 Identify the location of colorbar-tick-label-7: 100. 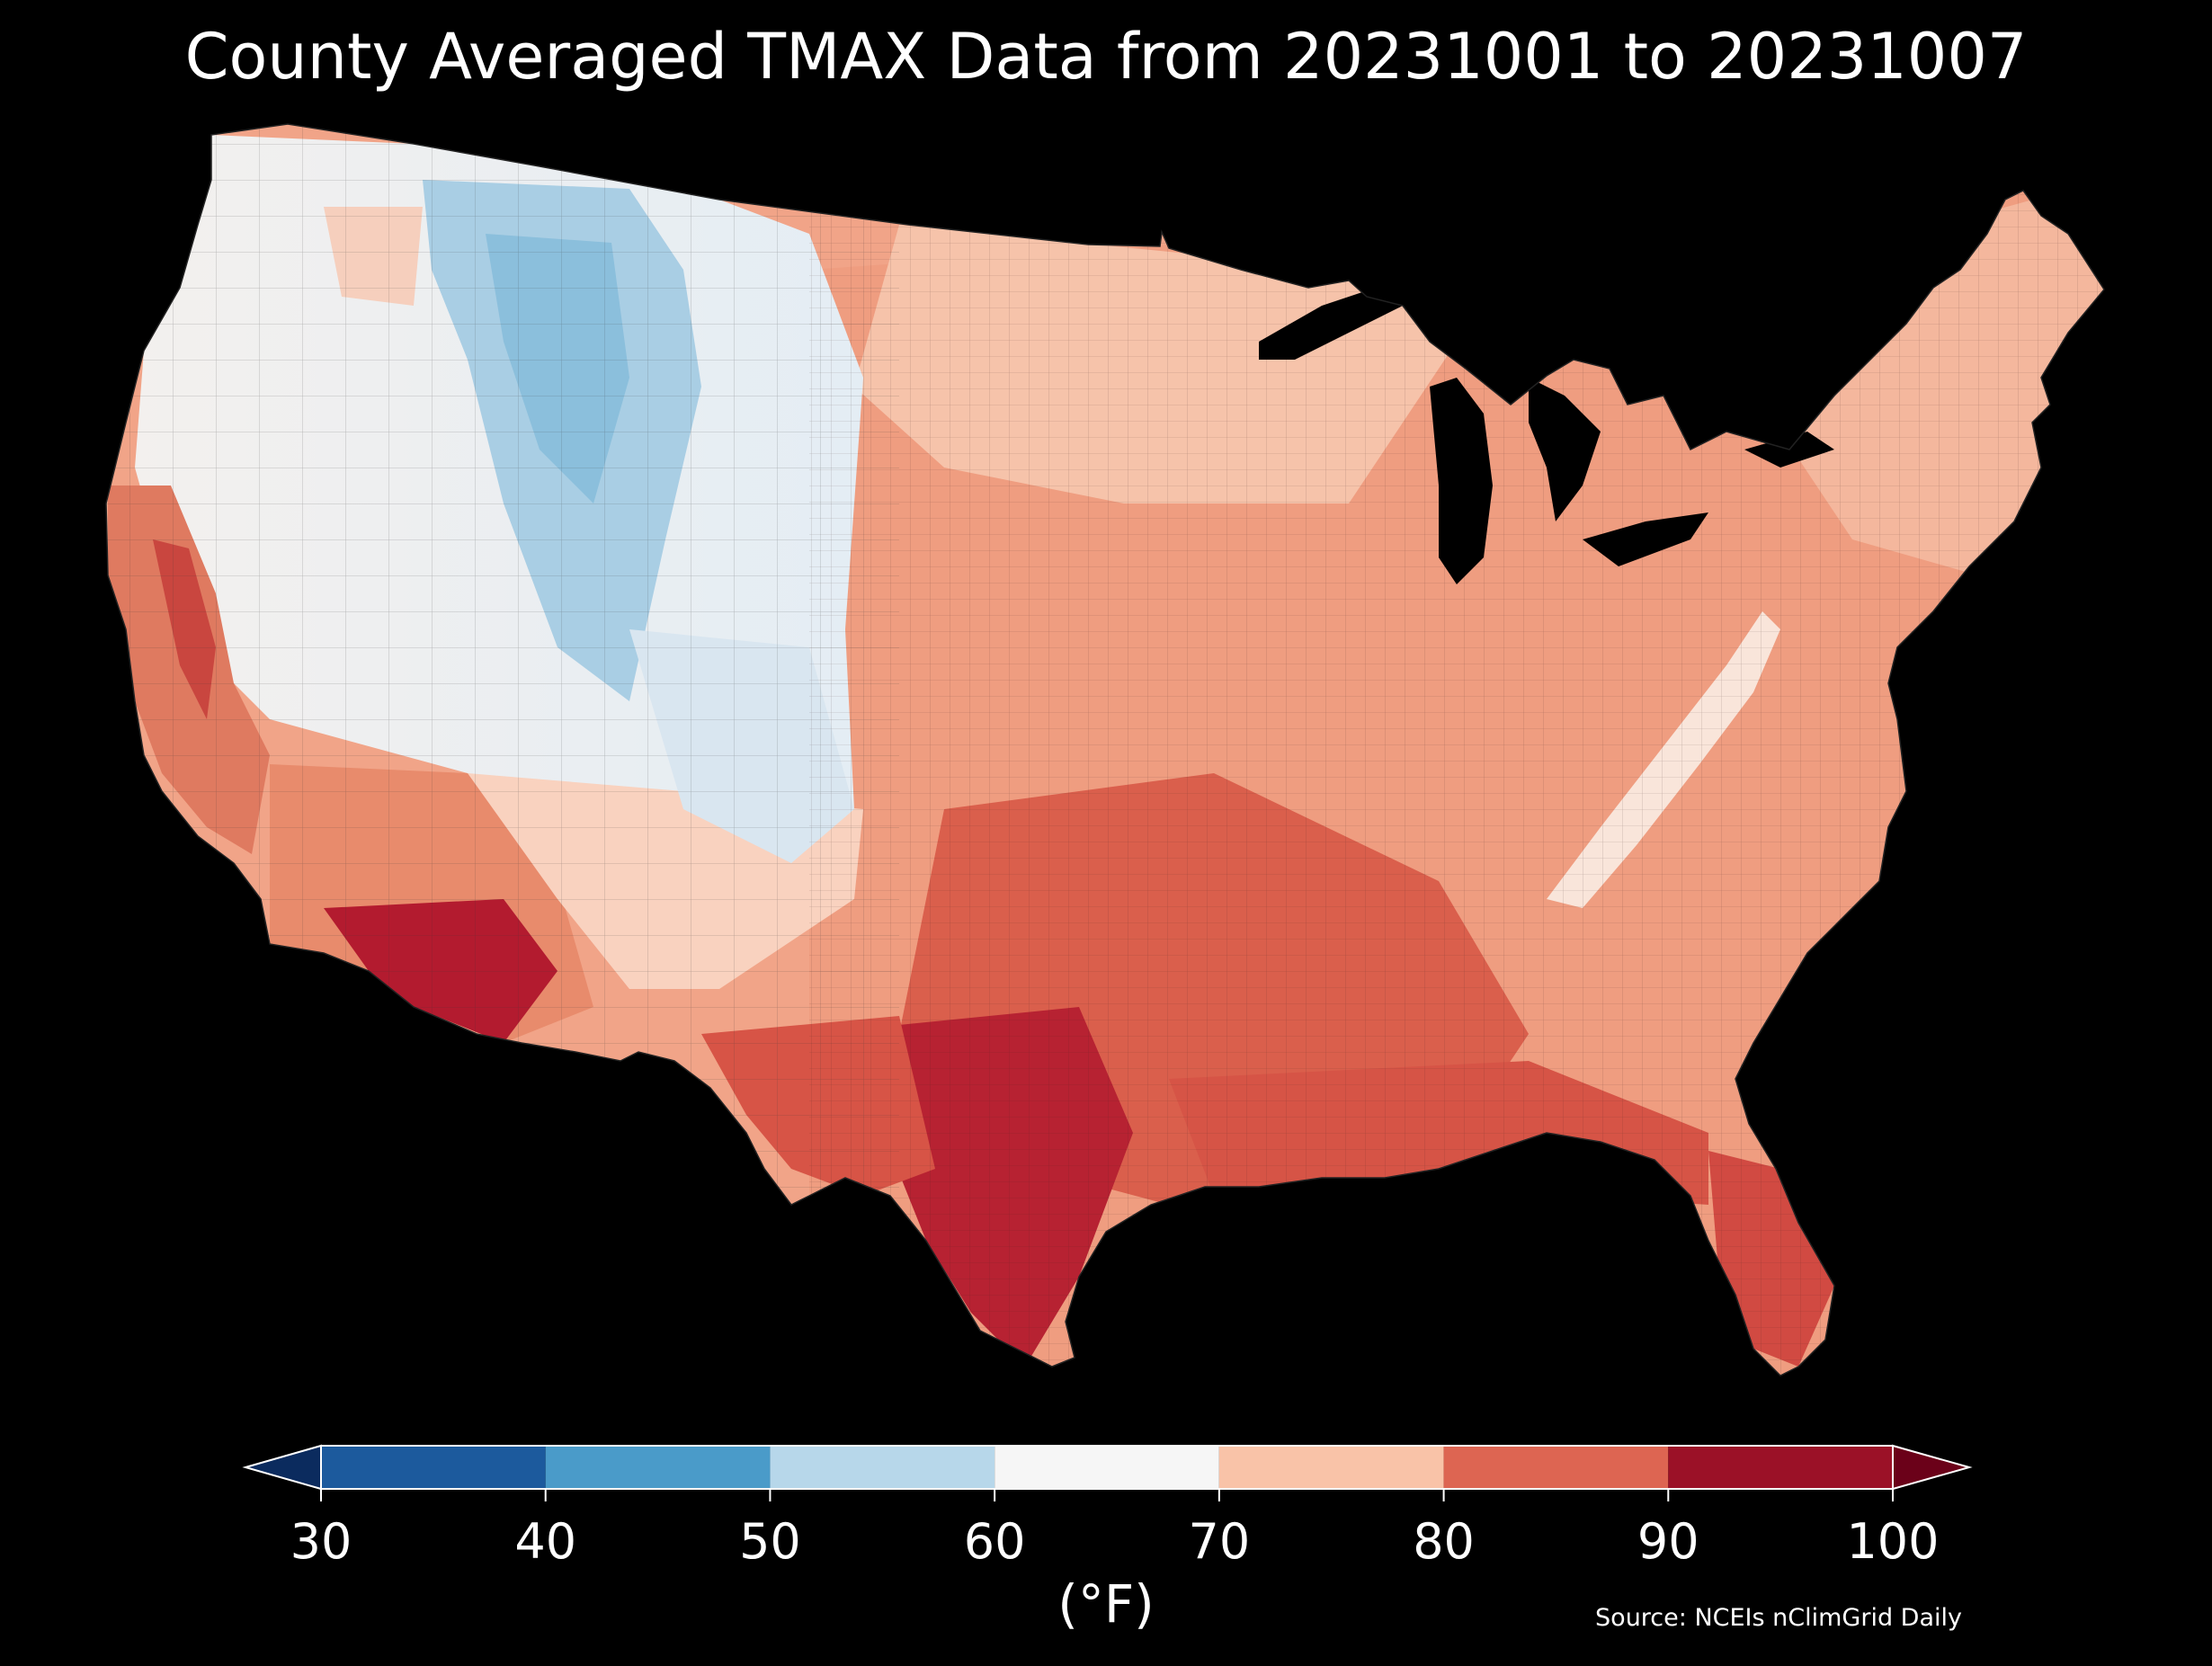
(1893, 1542).